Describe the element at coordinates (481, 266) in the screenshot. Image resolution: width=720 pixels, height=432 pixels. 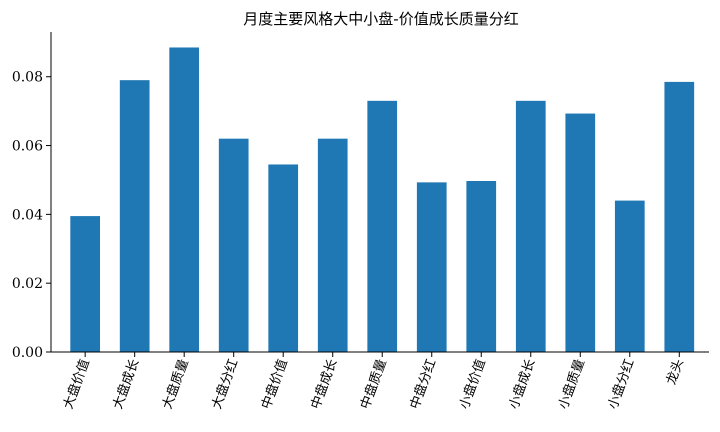
I see `bar-小盘价值` at that location.